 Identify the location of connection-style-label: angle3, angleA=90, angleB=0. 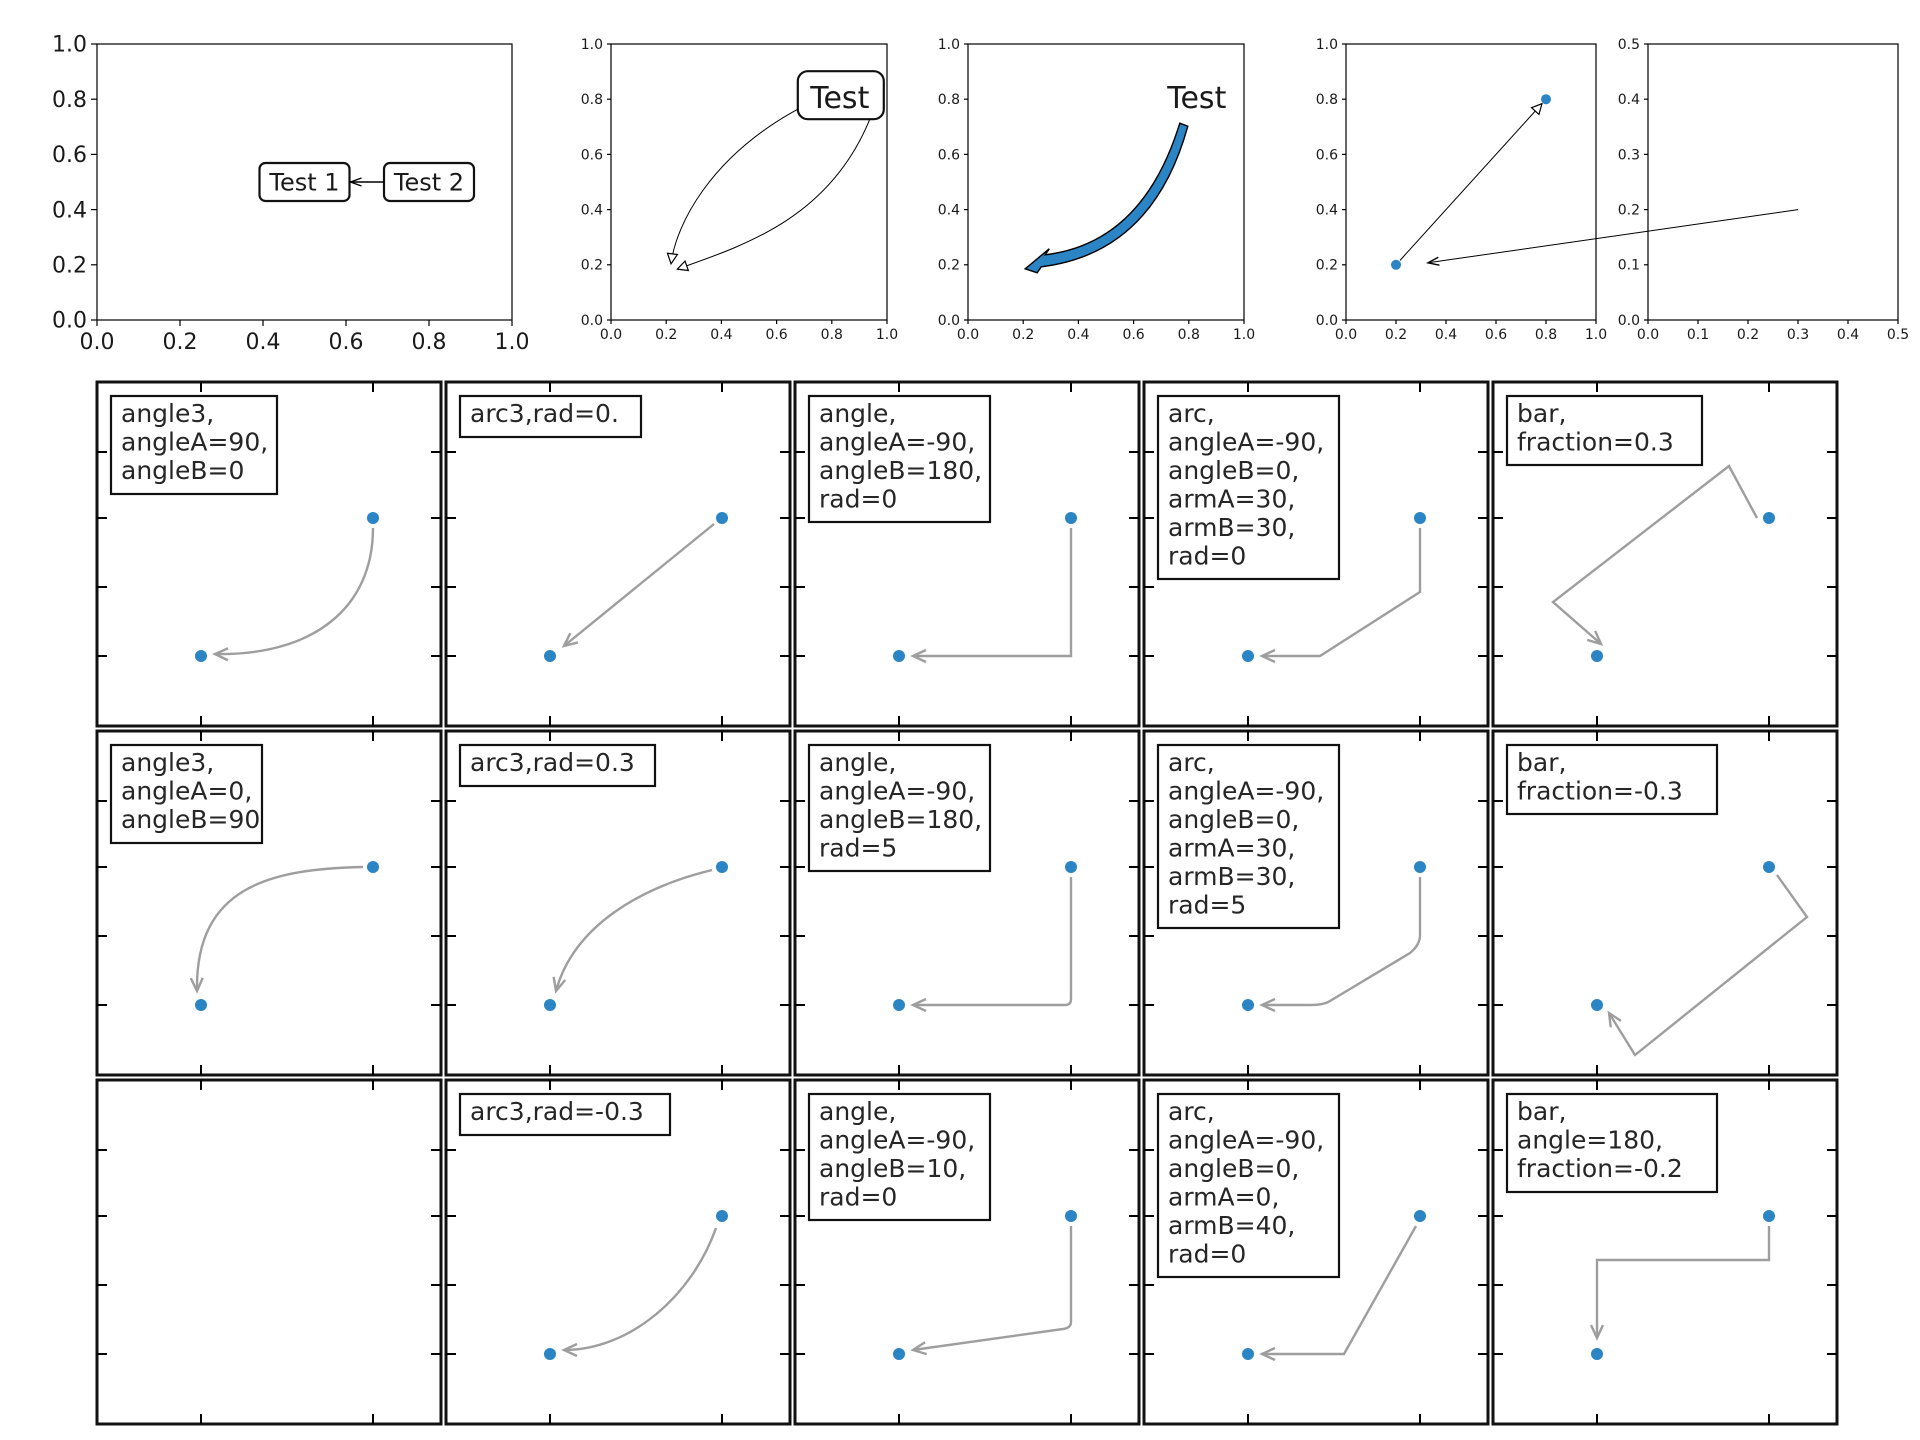
(194, 442).